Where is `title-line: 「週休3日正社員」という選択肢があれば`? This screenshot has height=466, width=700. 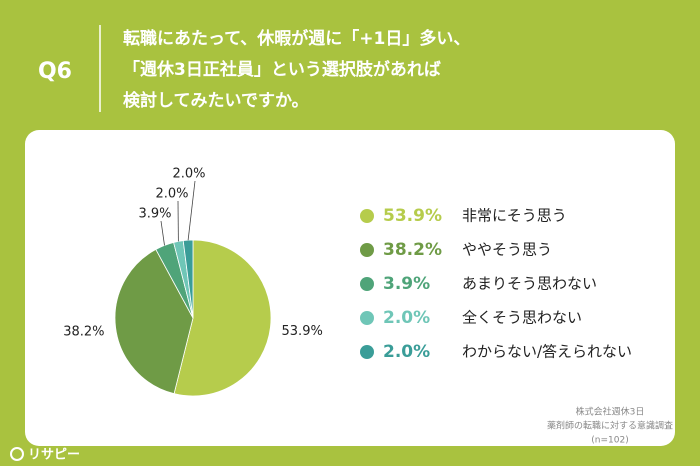
title-line: 「週休3日正社員」という選択肢があれば is located at coordinates (282, 69).